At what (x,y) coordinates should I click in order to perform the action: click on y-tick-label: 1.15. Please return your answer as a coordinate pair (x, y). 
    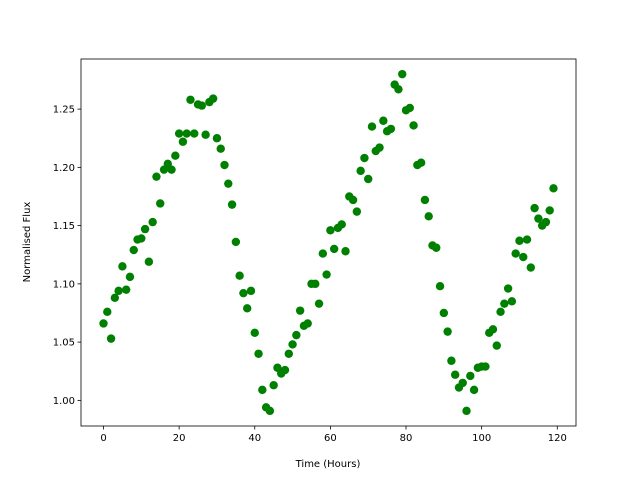
    Looking at the image, I should click on (64, 226).